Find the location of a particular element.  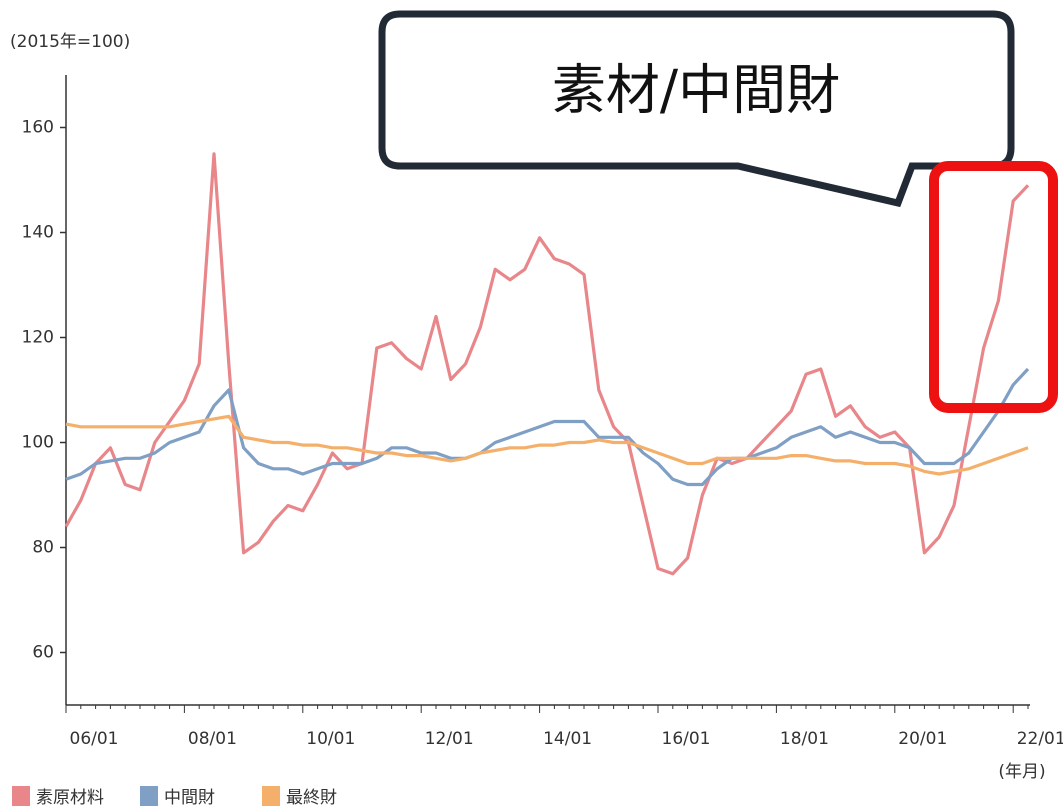

x-tick-label: 12/01 is located at coordinates (449, 739).